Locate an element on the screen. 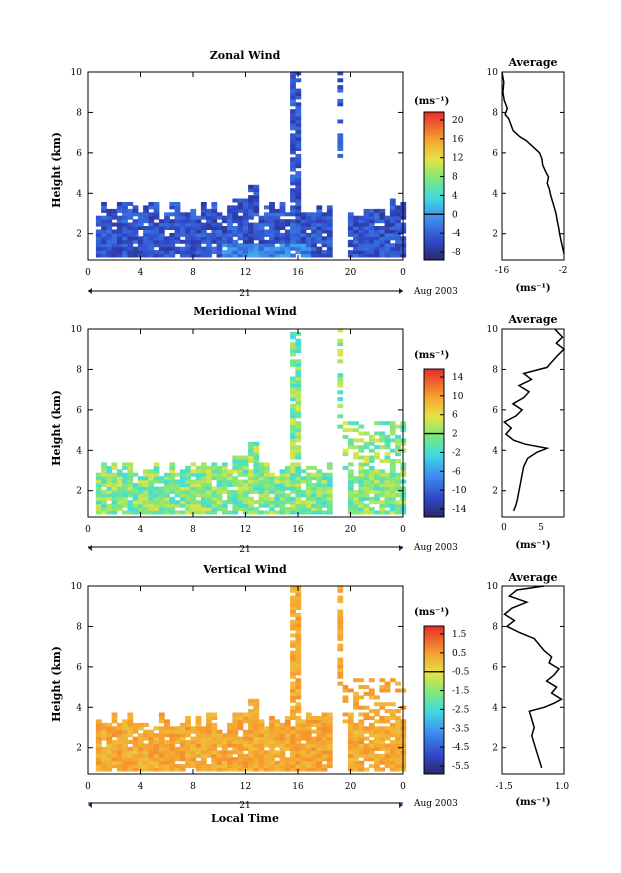 The width and height of the screenshot is (621, 873). y-tick-label: 2 is located at coordinates (79, 749).